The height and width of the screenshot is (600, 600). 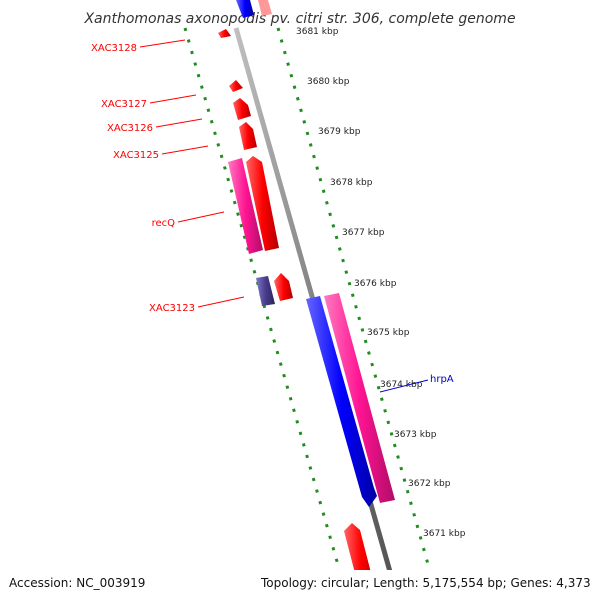 I want to click on scale-label-3679: 3679 kbp, so click(x=339, y=132).